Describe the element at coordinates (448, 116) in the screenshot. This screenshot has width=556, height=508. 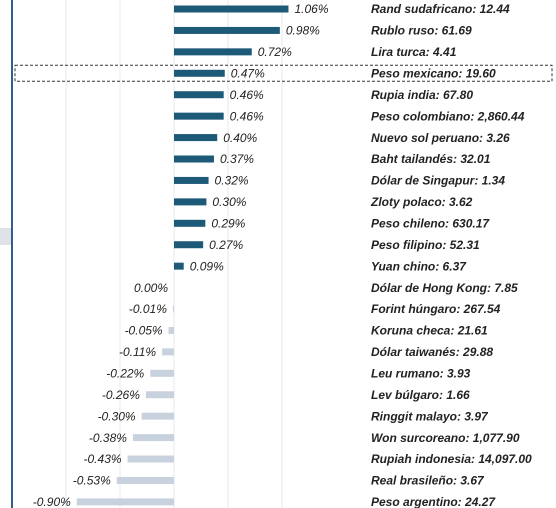
I see `category-label: Peso colombiano: 2,860.44` at that location.